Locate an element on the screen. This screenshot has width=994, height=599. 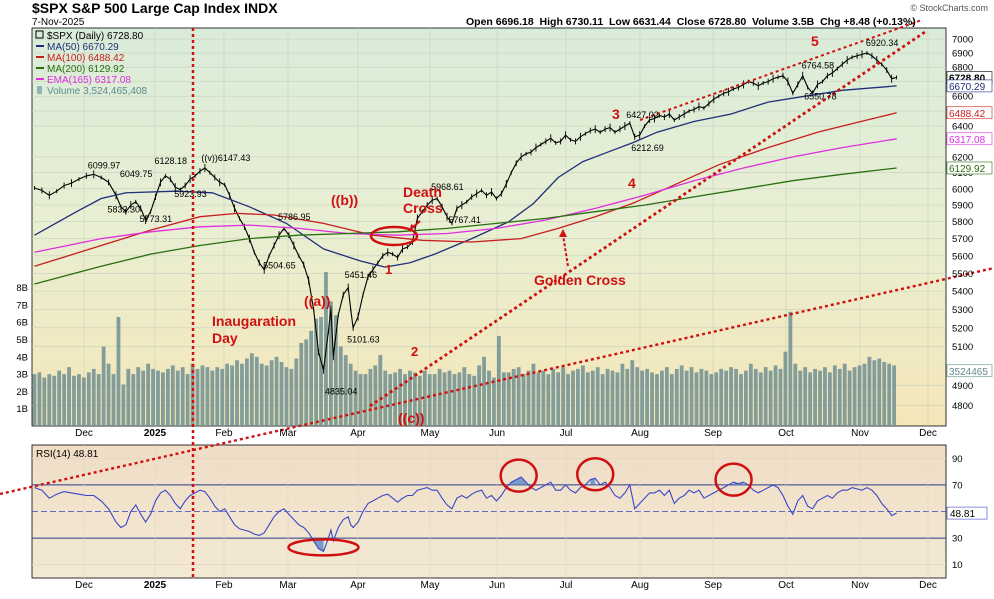
y-tick-label: 6900 is located at coordinates (962, 54).